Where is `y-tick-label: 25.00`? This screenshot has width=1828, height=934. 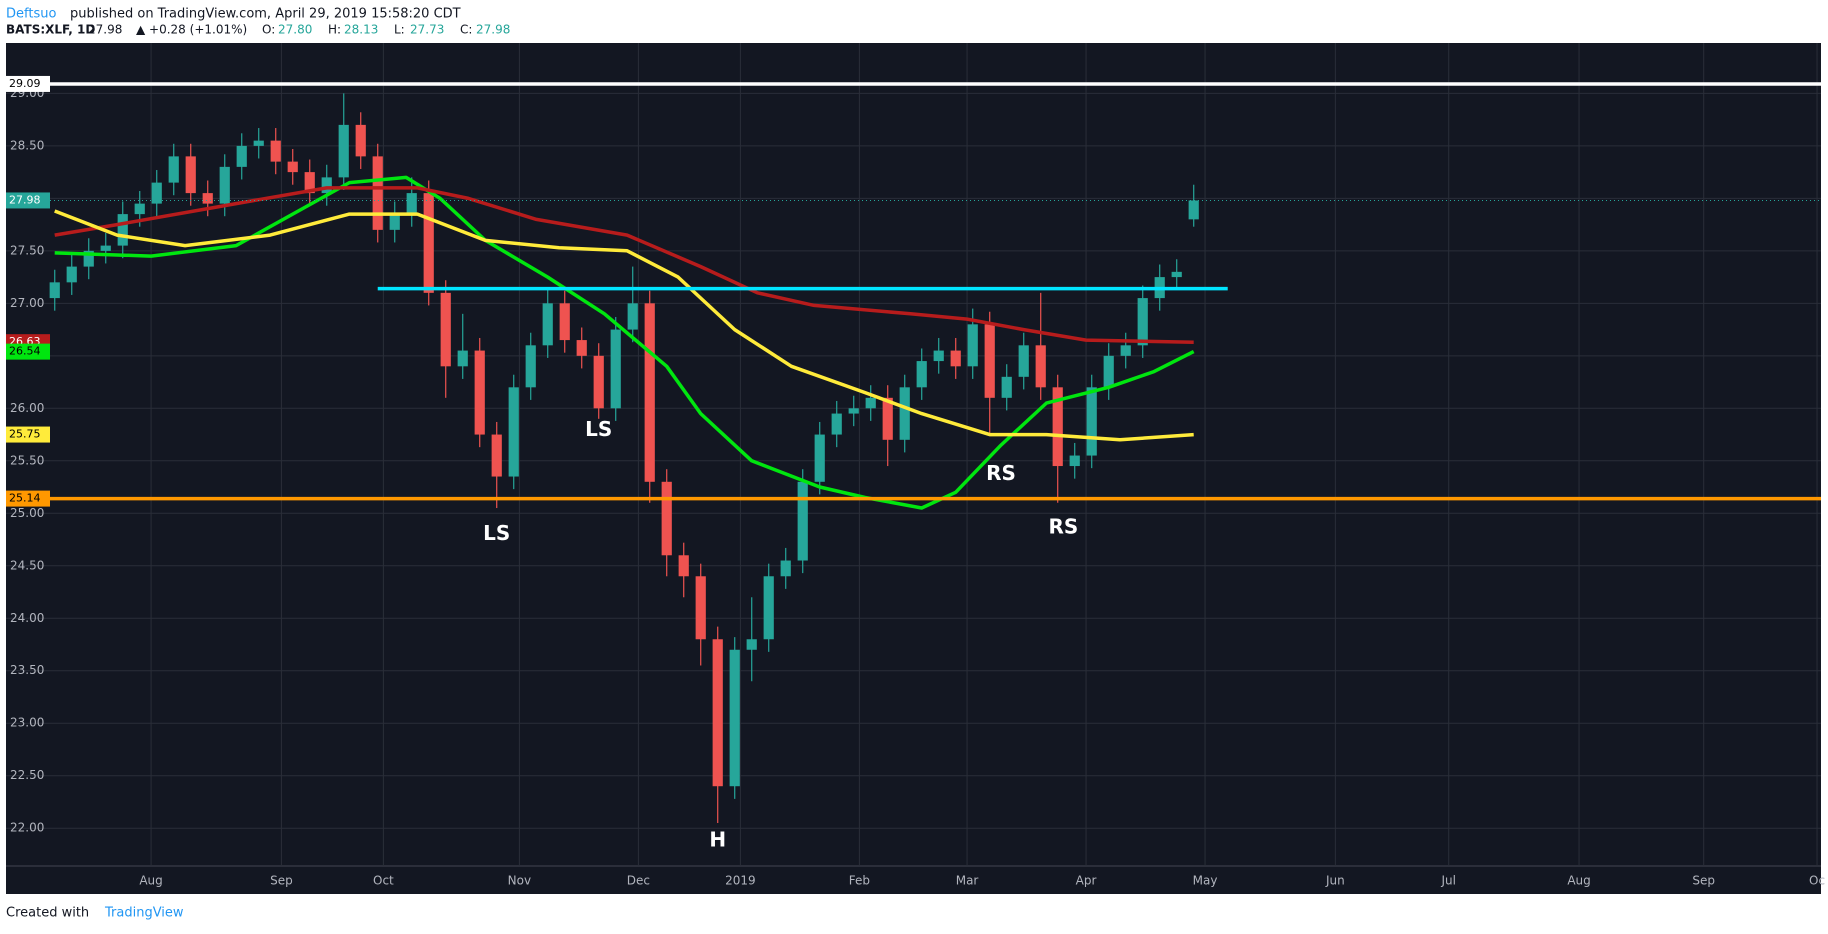 y-tick-label: 25.00 is located at coordinates (27, 513).